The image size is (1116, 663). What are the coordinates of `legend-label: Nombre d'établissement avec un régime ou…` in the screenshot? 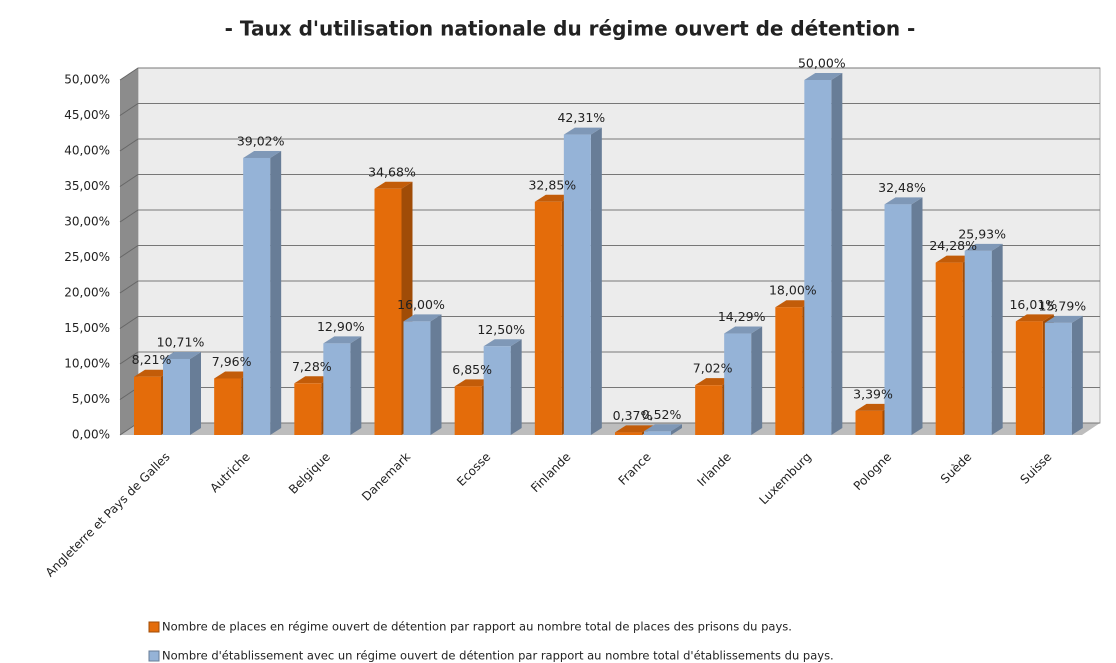 It's located at (498, 656).